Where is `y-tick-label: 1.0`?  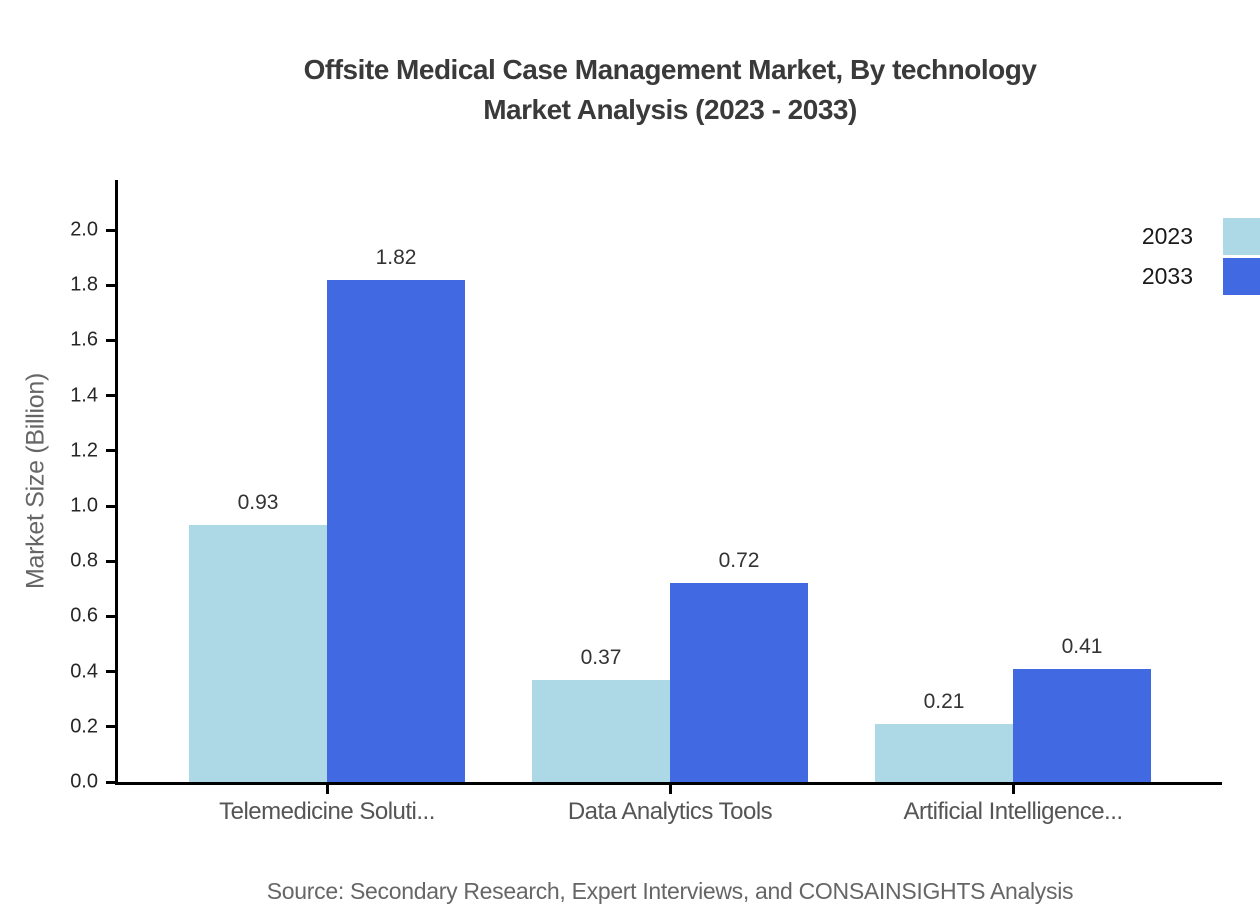
y-tick-label: 1.0 is located at coordinates (84, 505).